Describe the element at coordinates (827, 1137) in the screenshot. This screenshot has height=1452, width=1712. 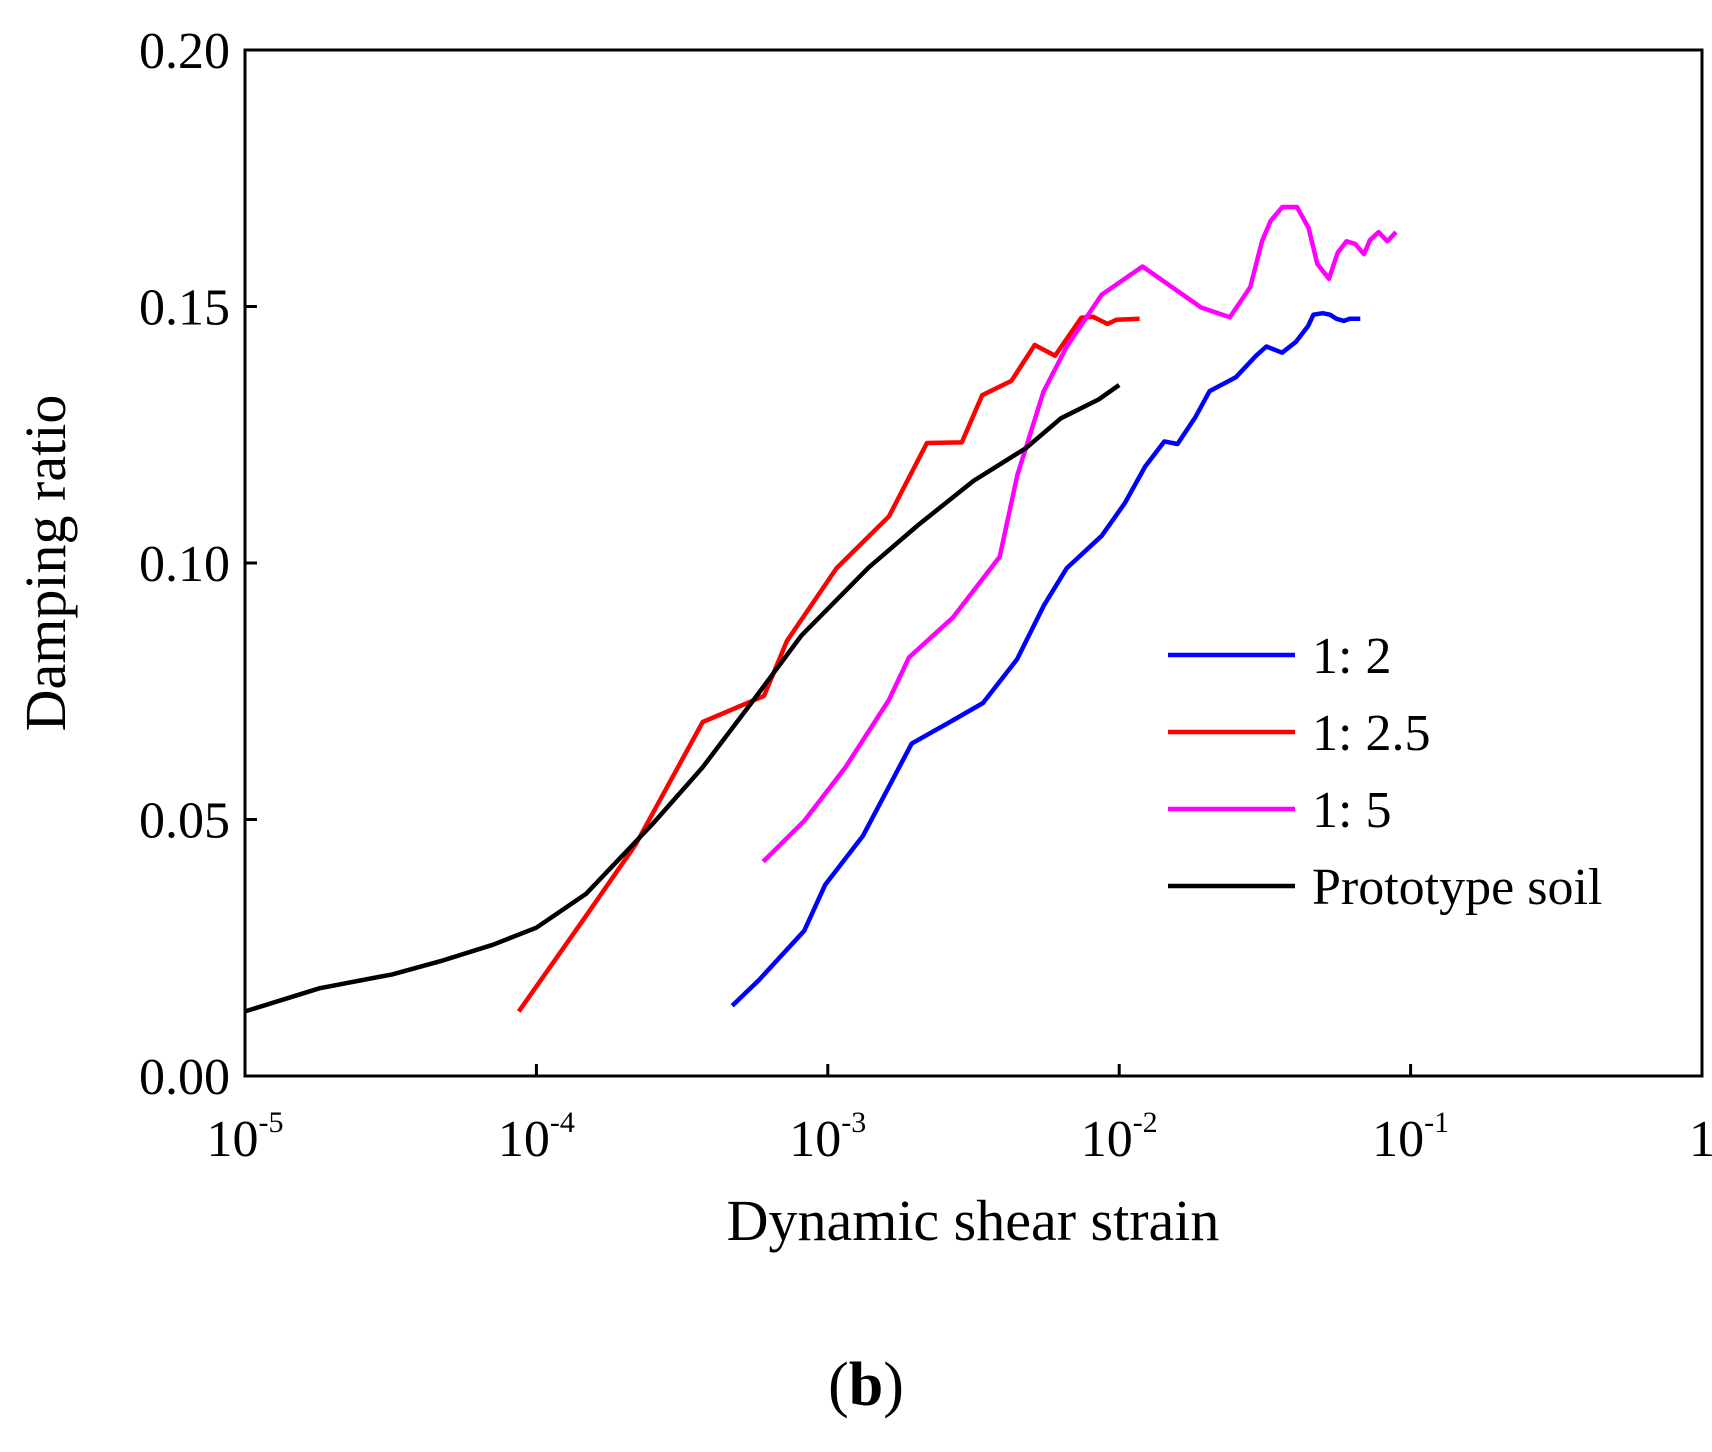
I see `x-tick-label: 10⁻³` at that location.